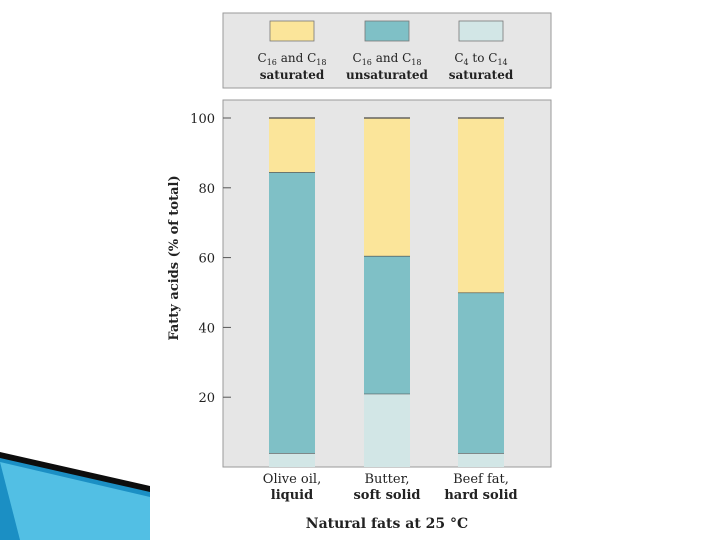 The height and width of the screenshot is (540, 720). Describe the element at coordinates (202, 119) in the screenshot. I see `y-tick-label: 100` at that location.